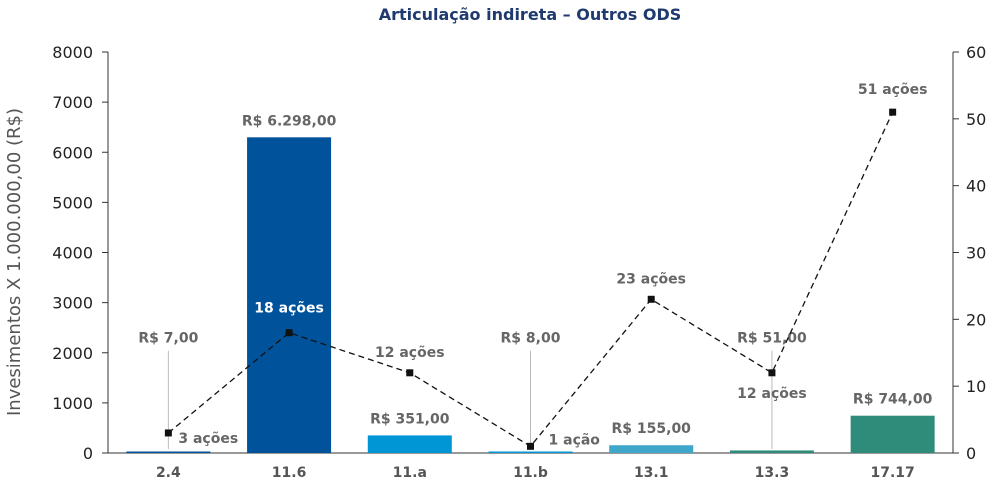 This screenshot has height=487, width=994. Describe the element at coordinates (530, 14) in the screenshot. I see `chart-title: Articulação indireta – Outros ODS` at that location.